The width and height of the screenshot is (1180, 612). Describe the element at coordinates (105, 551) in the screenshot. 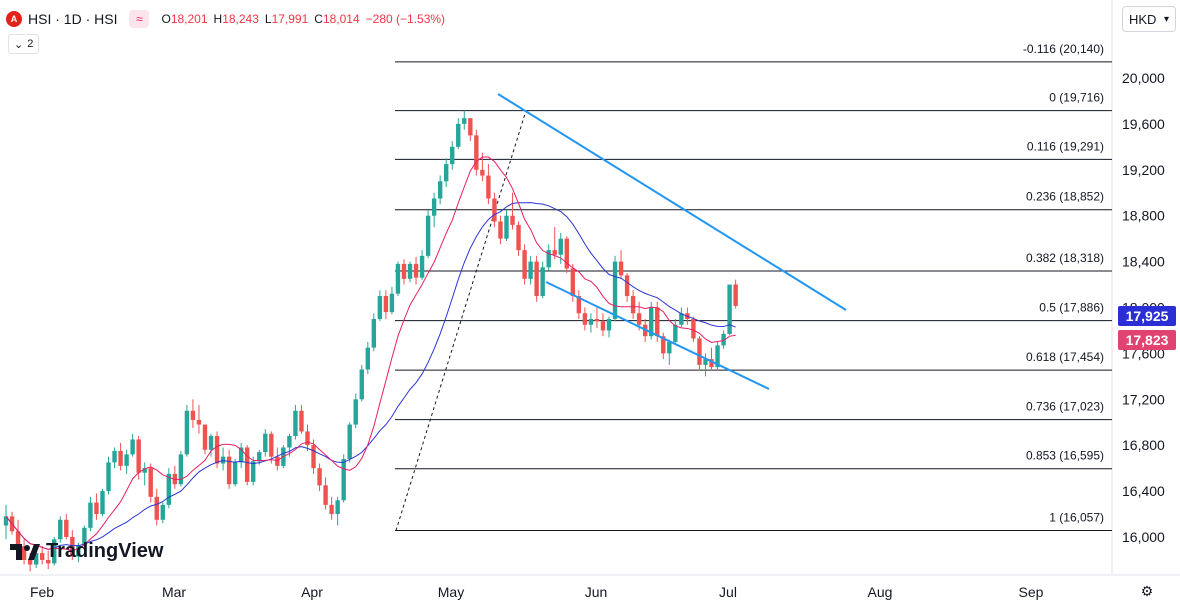

I see `watermark-text: TradingView` at that location.